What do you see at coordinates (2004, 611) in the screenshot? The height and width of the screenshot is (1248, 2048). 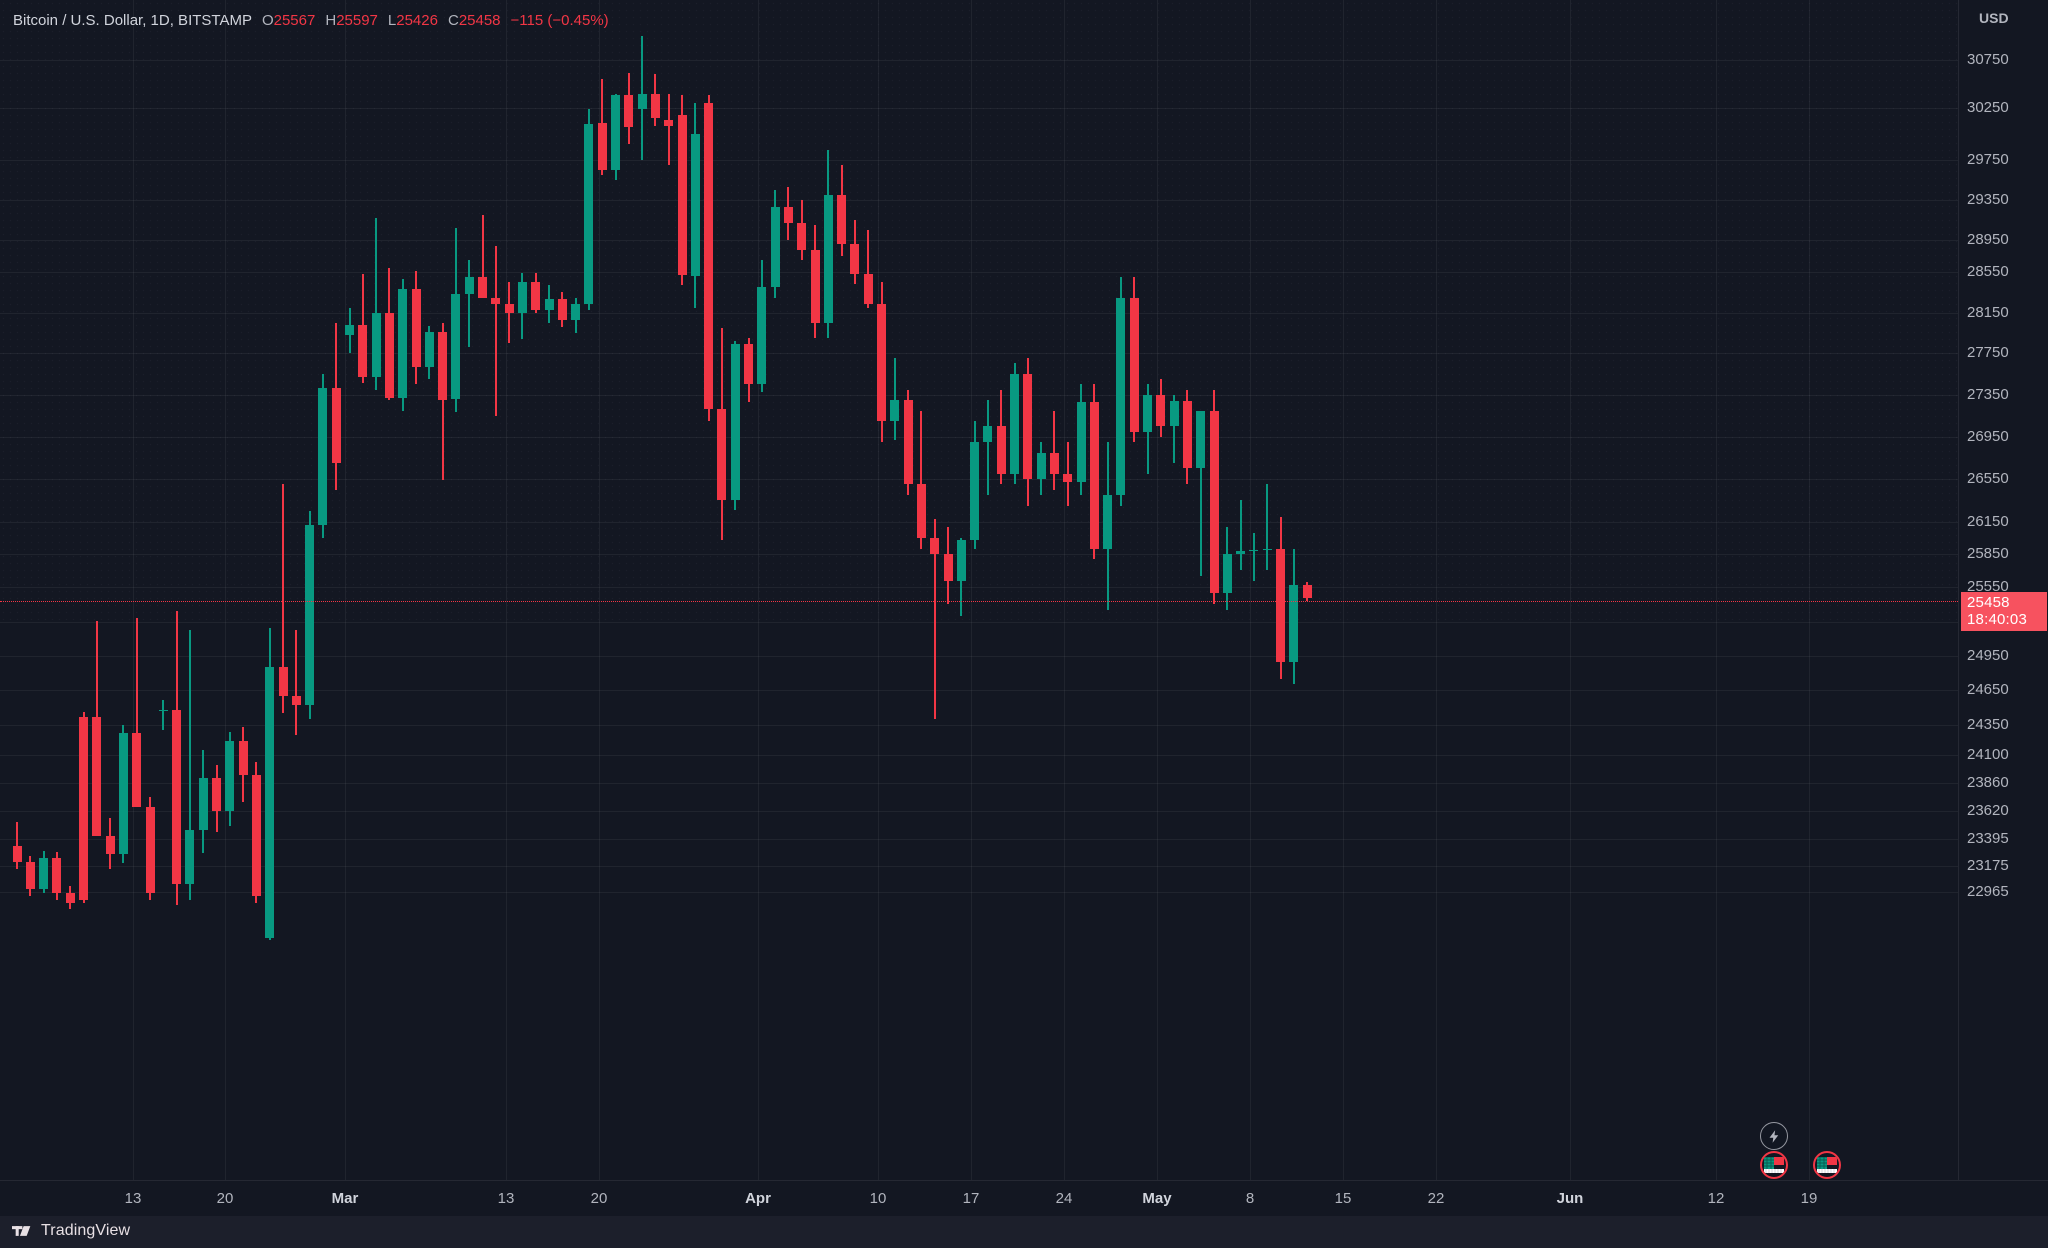 I see `current-price-badge: 25458 18:40:03` at bounding box center [2004, 611].